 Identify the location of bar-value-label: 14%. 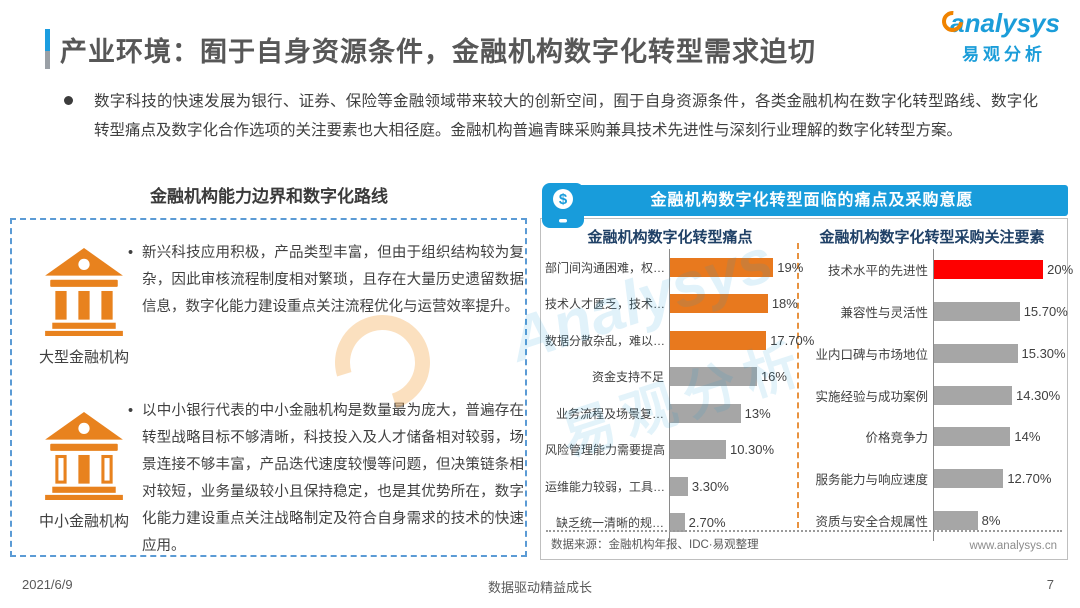
(1027, 437).